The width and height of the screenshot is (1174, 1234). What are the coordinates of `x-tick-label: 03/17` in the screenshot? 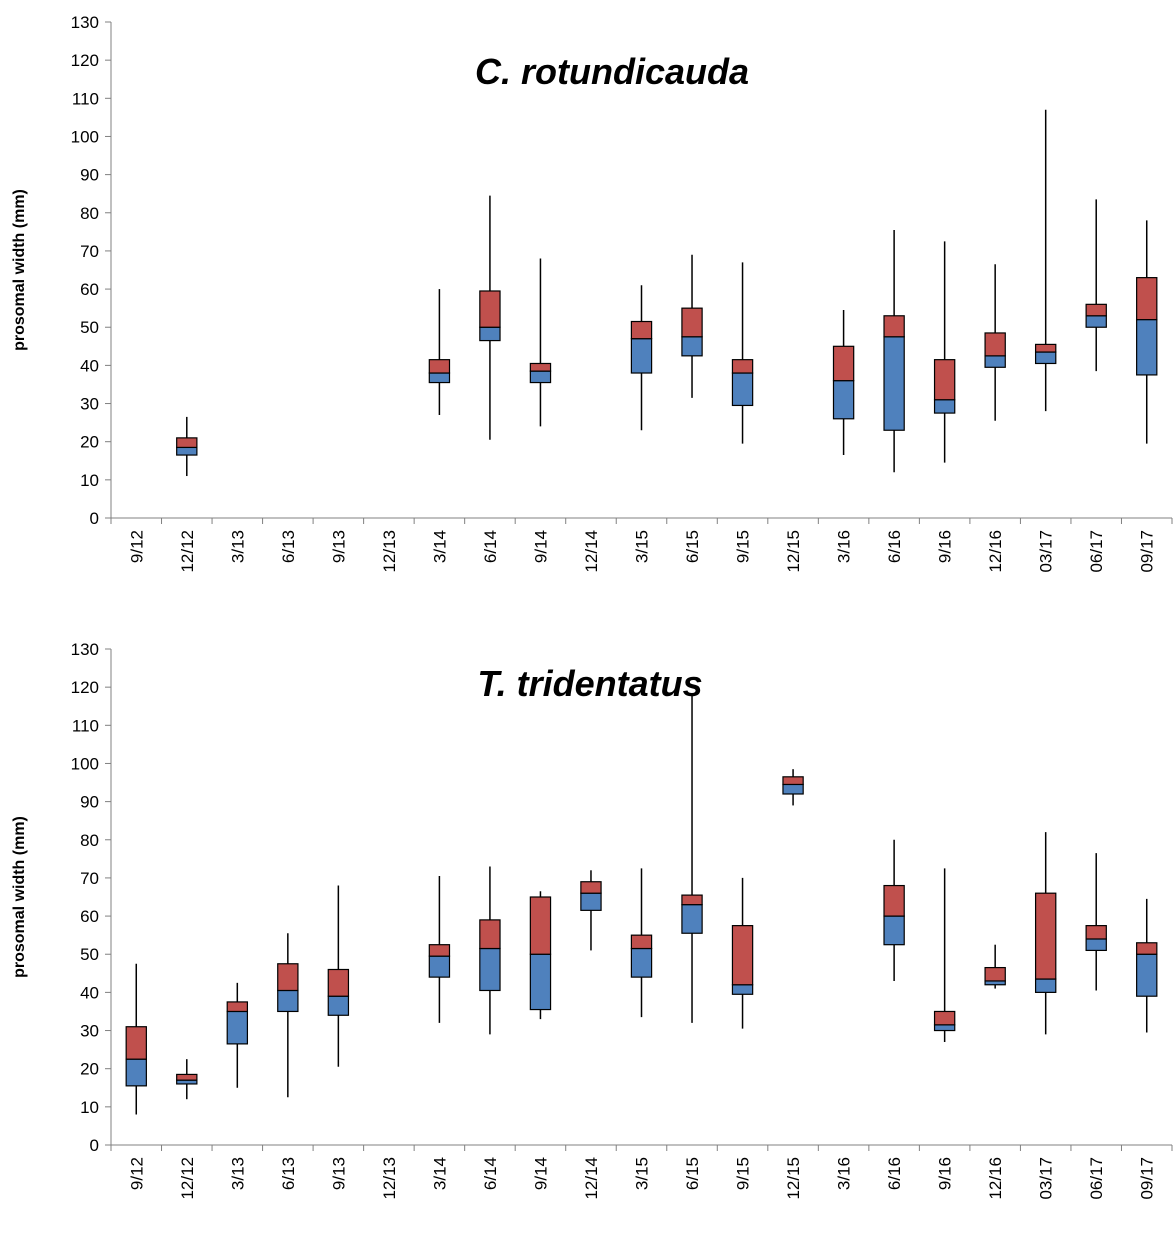 It's located at (1046, 1178).